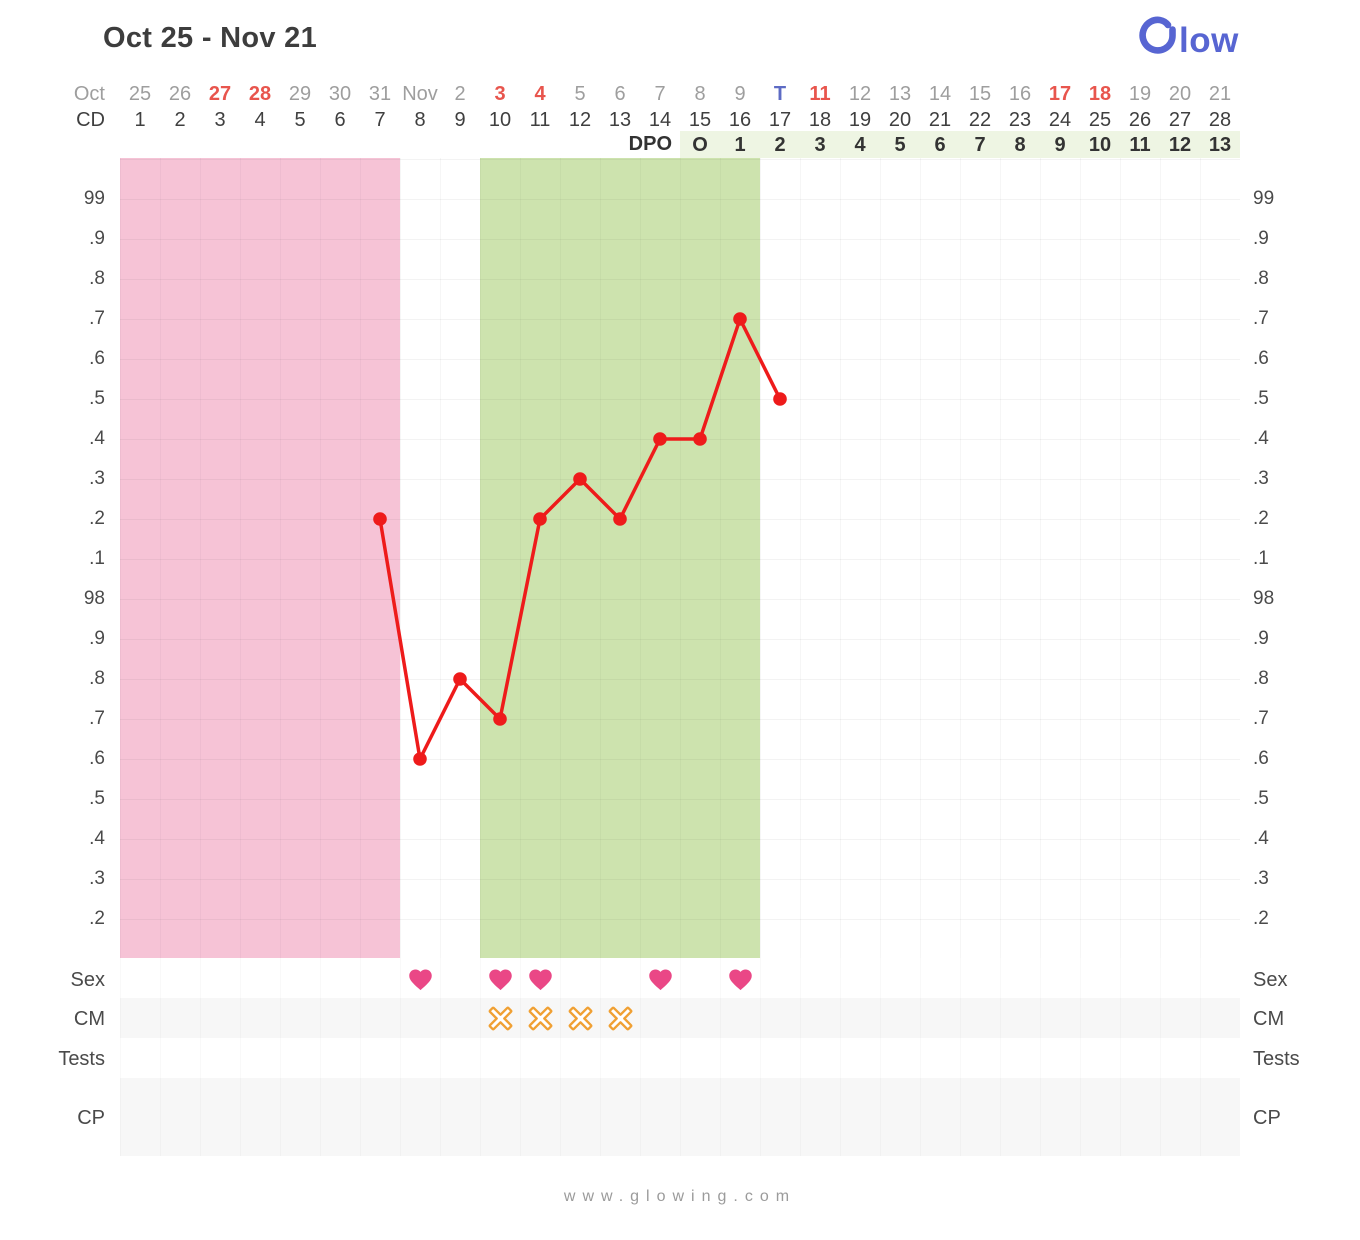 This screenshot has width=1360, height=1240. I want to click on date-cell: 9, so click(740, 94).